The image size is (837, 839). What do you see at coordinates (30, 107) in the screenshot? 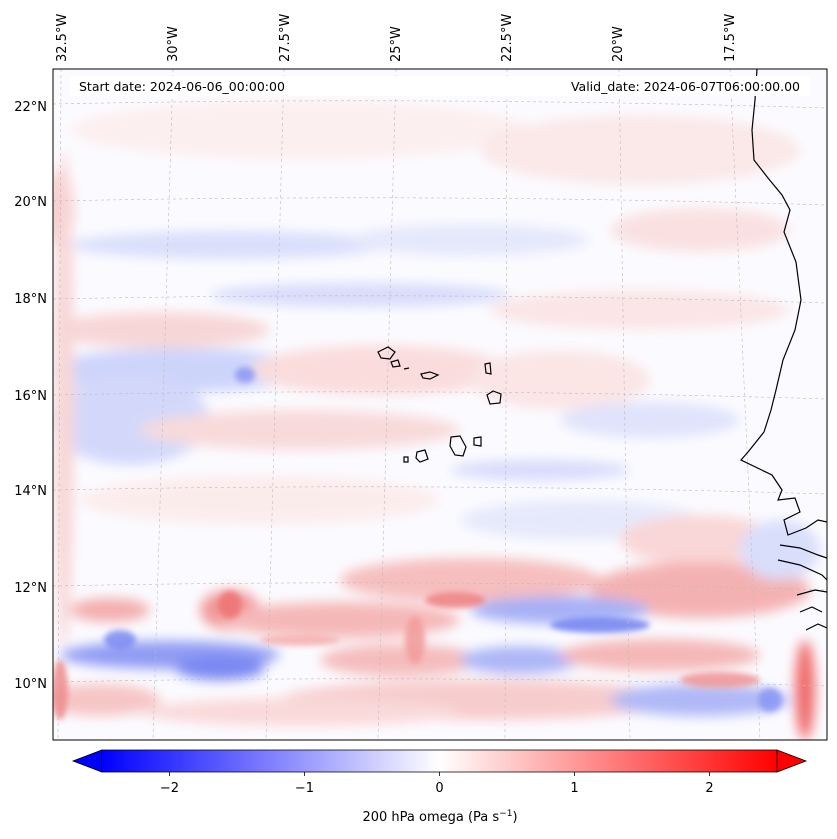
I see `lat-label: 22°N` at bounding box center [30, 107].